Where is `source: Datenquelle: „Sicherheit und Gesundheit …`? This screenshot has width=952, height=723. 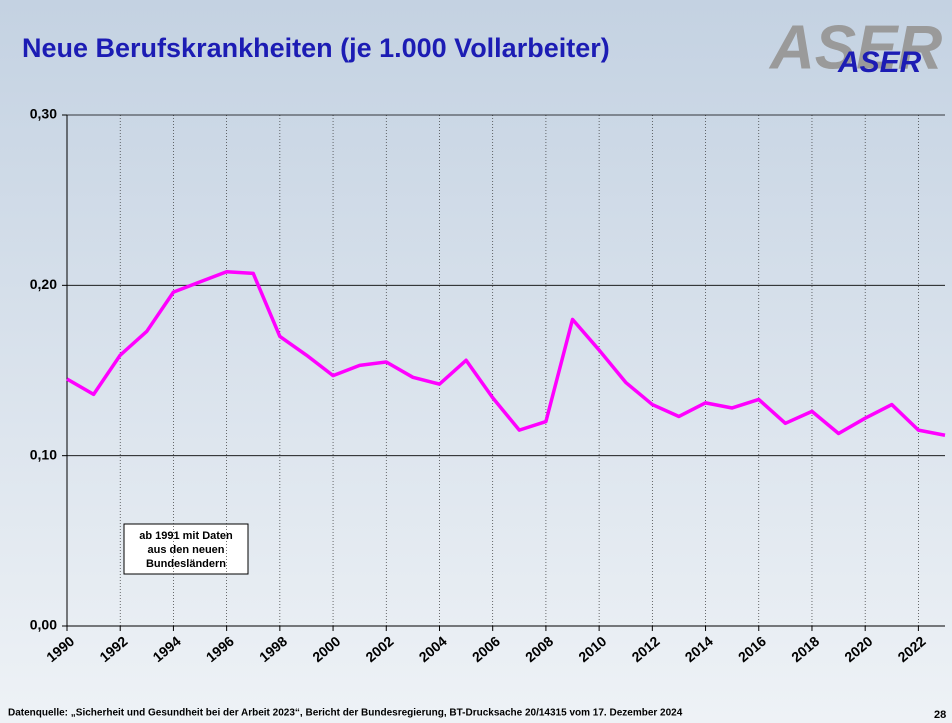 source: Datenquelle: „Sicherheit und Gesundheit … is located at coordinates (345, 713).